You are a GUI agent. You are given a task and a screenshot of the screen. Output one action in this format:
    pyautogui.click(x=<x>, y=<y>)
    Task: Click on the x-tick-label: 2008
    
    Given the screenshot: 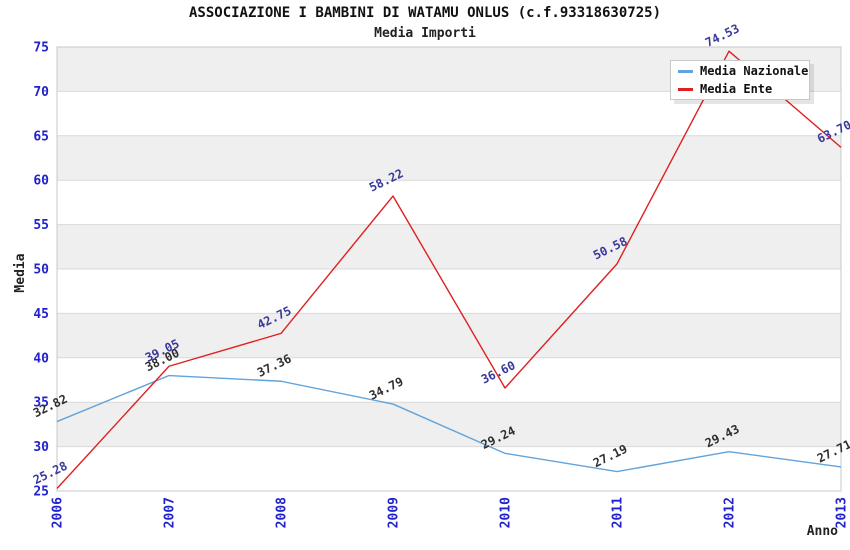 What is the action you would take?
    pyautogui.click(x=282, y=512)
    